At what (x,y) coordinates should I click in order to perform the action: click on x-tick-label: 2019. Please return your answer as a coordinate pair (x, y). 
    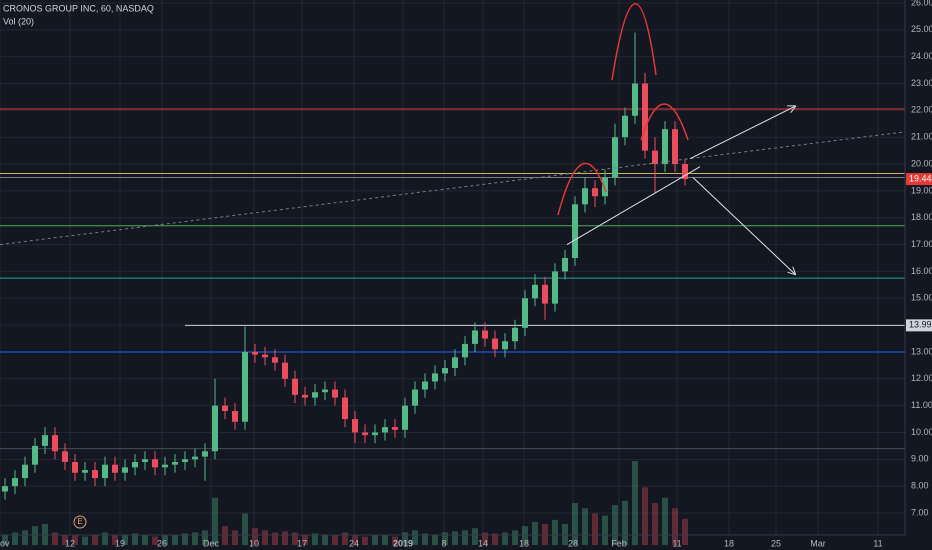
    Looking at the image, I should click on (403, 543).